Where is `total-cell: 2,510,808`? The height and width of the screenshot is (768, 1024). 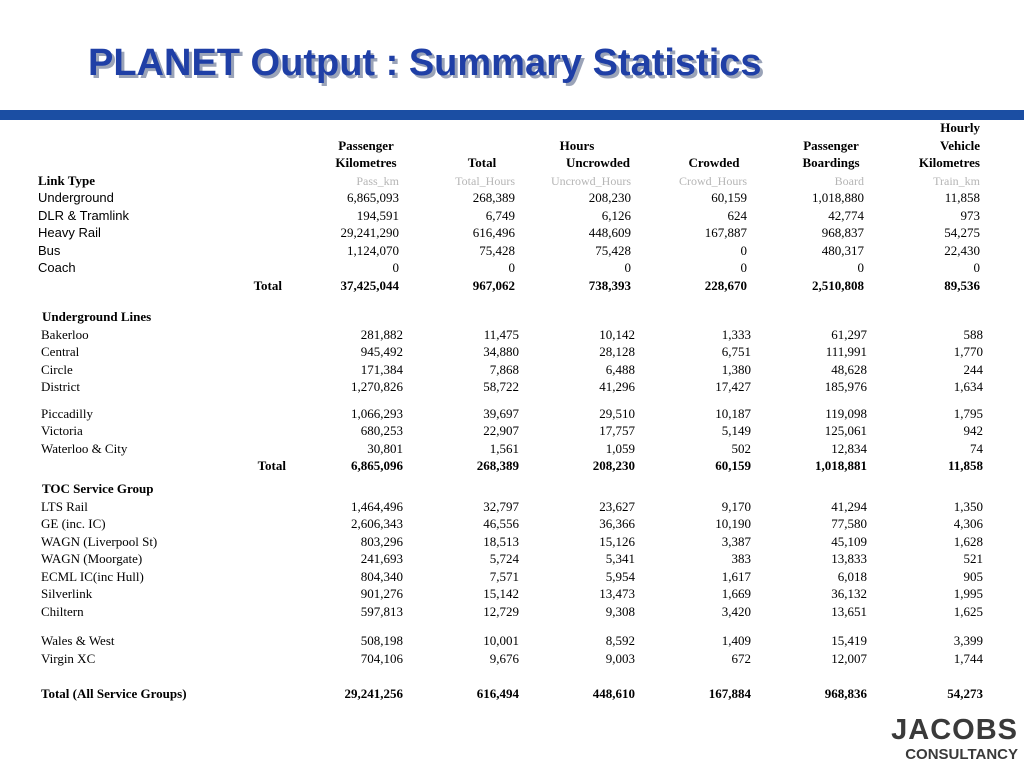
total-cell: 2,510,808 is located at coordinates (838, 285).